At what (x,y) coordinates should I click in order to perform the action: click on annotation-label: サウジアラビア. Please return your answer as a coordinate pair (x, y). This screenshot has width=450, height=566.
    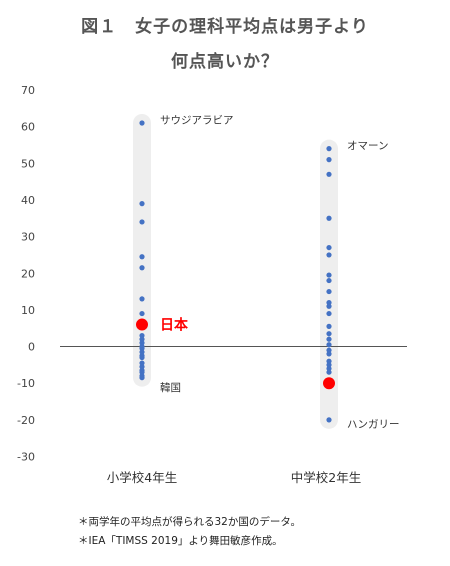
    Looking at the image, I should click on (197, 120).